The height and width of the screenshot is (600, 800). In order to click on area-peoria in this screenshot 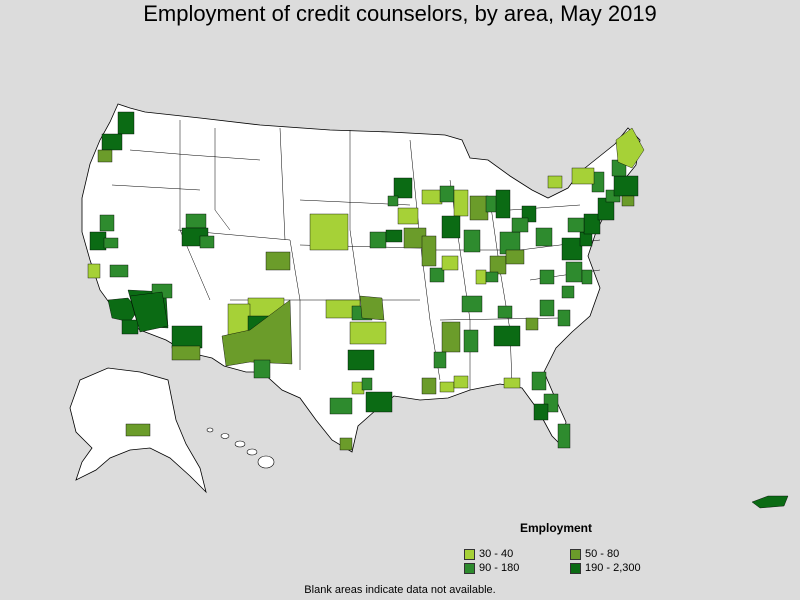, I will do `click(450, 263)`.